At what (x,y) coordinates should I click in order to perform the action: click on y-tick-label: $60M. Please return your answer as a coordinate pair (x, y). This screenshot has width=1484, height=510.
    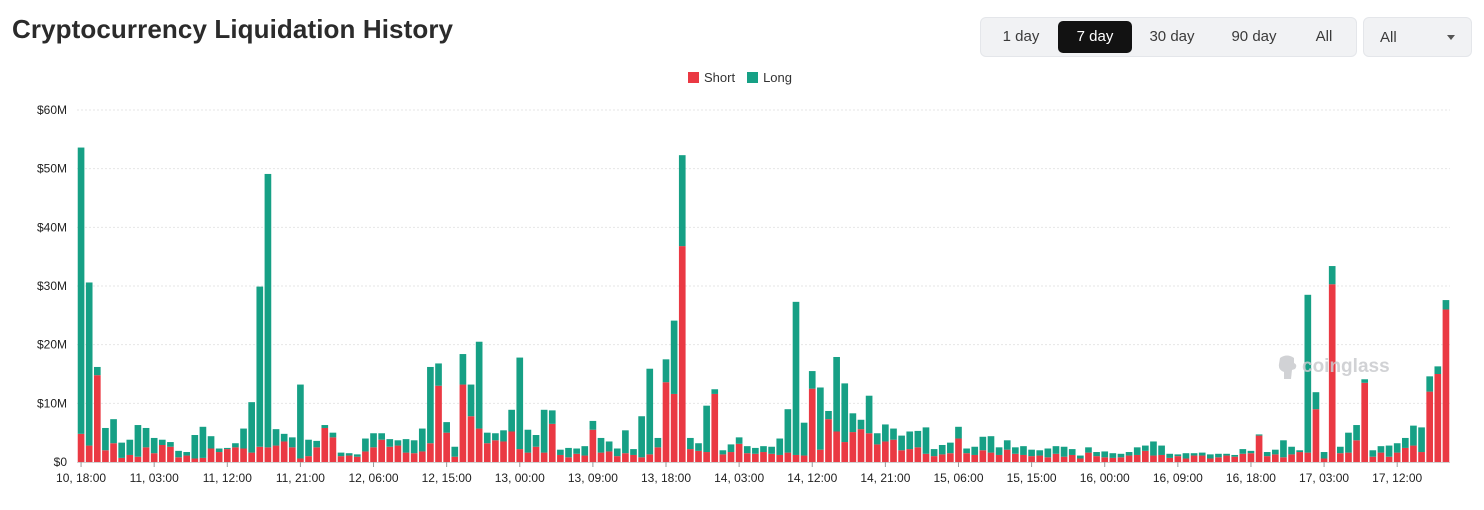
    Looking at the image, I should click on (52, 110).